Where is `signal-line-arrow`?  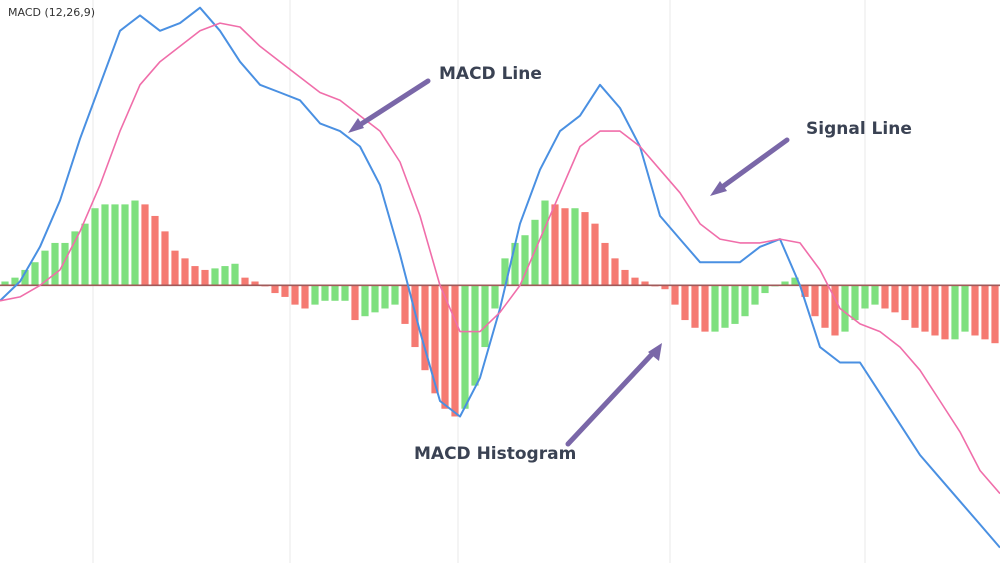 signal-line-arrow is located at coordinates (752, 165).